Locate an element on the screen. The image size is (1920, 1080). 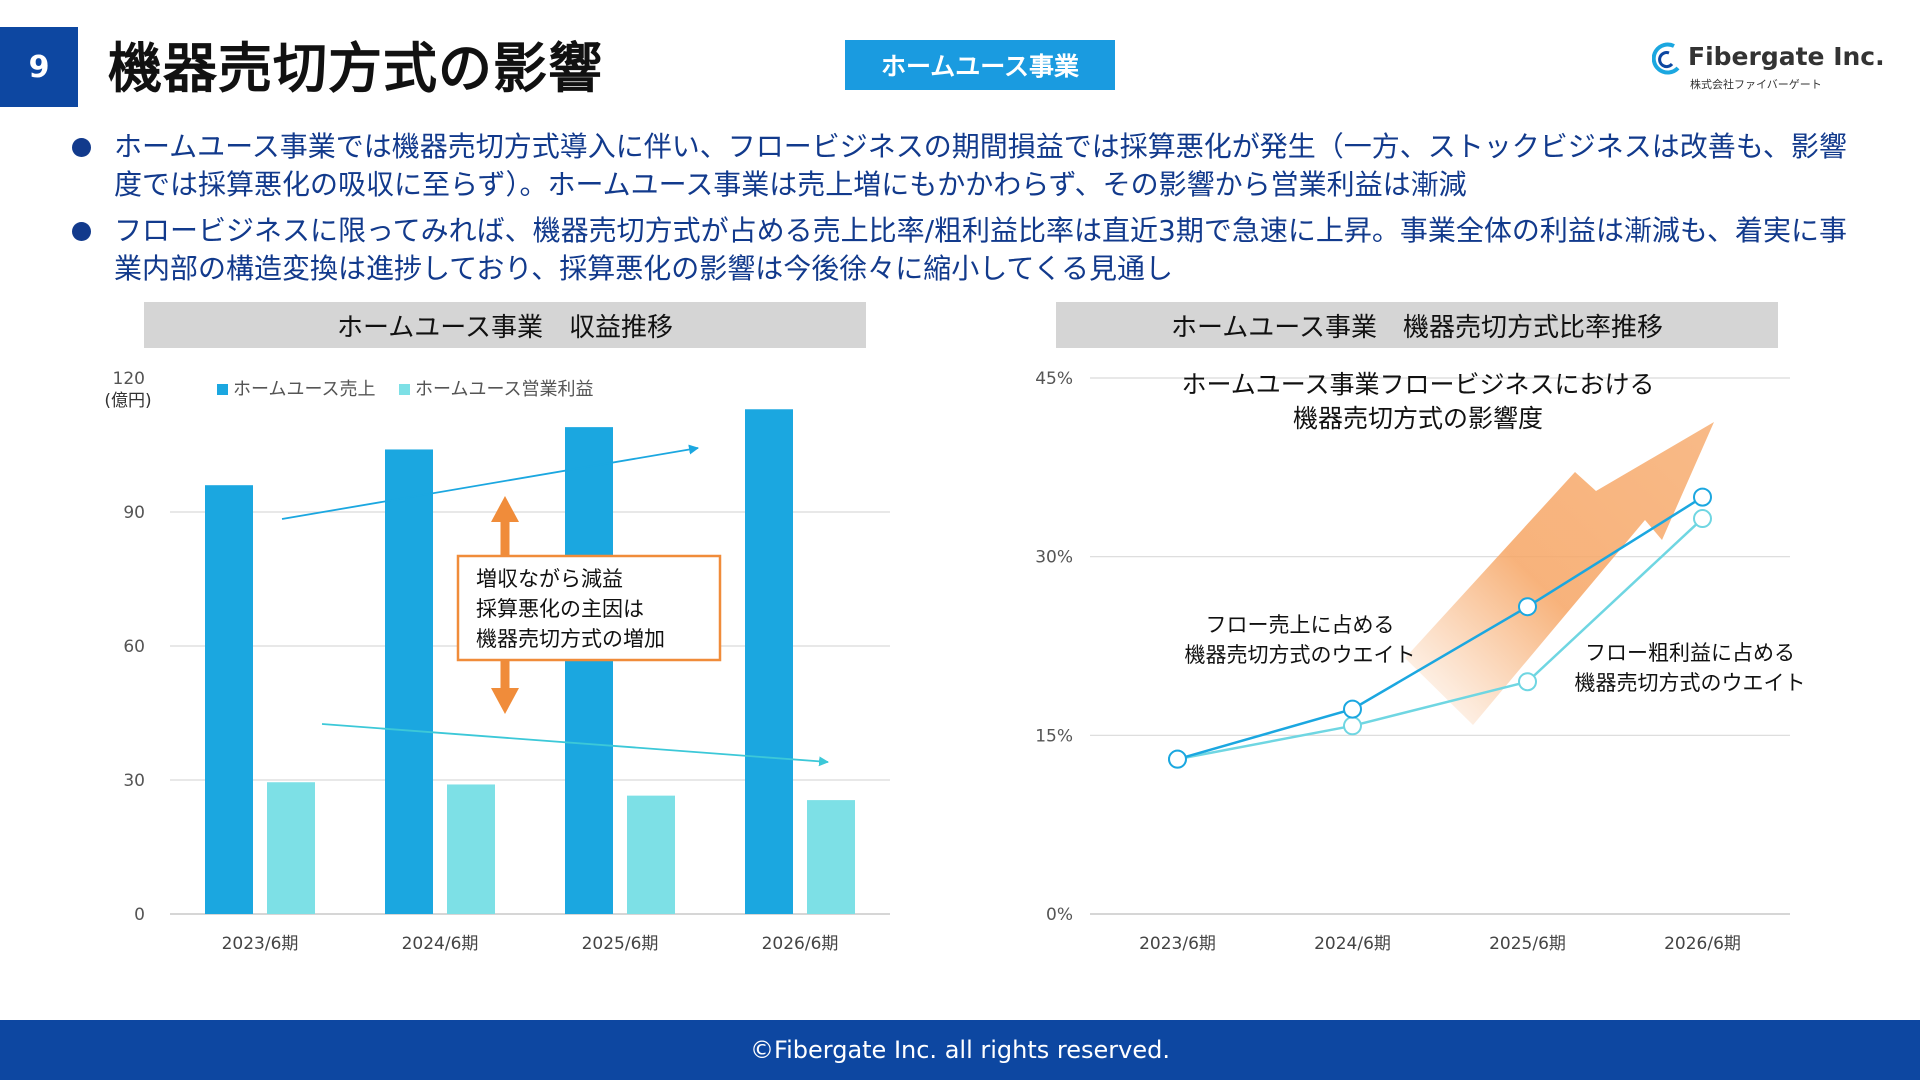
company-logo: Fibergate Inc. 株式会社ファイバーゲート is located at coordinates (1768, 68).